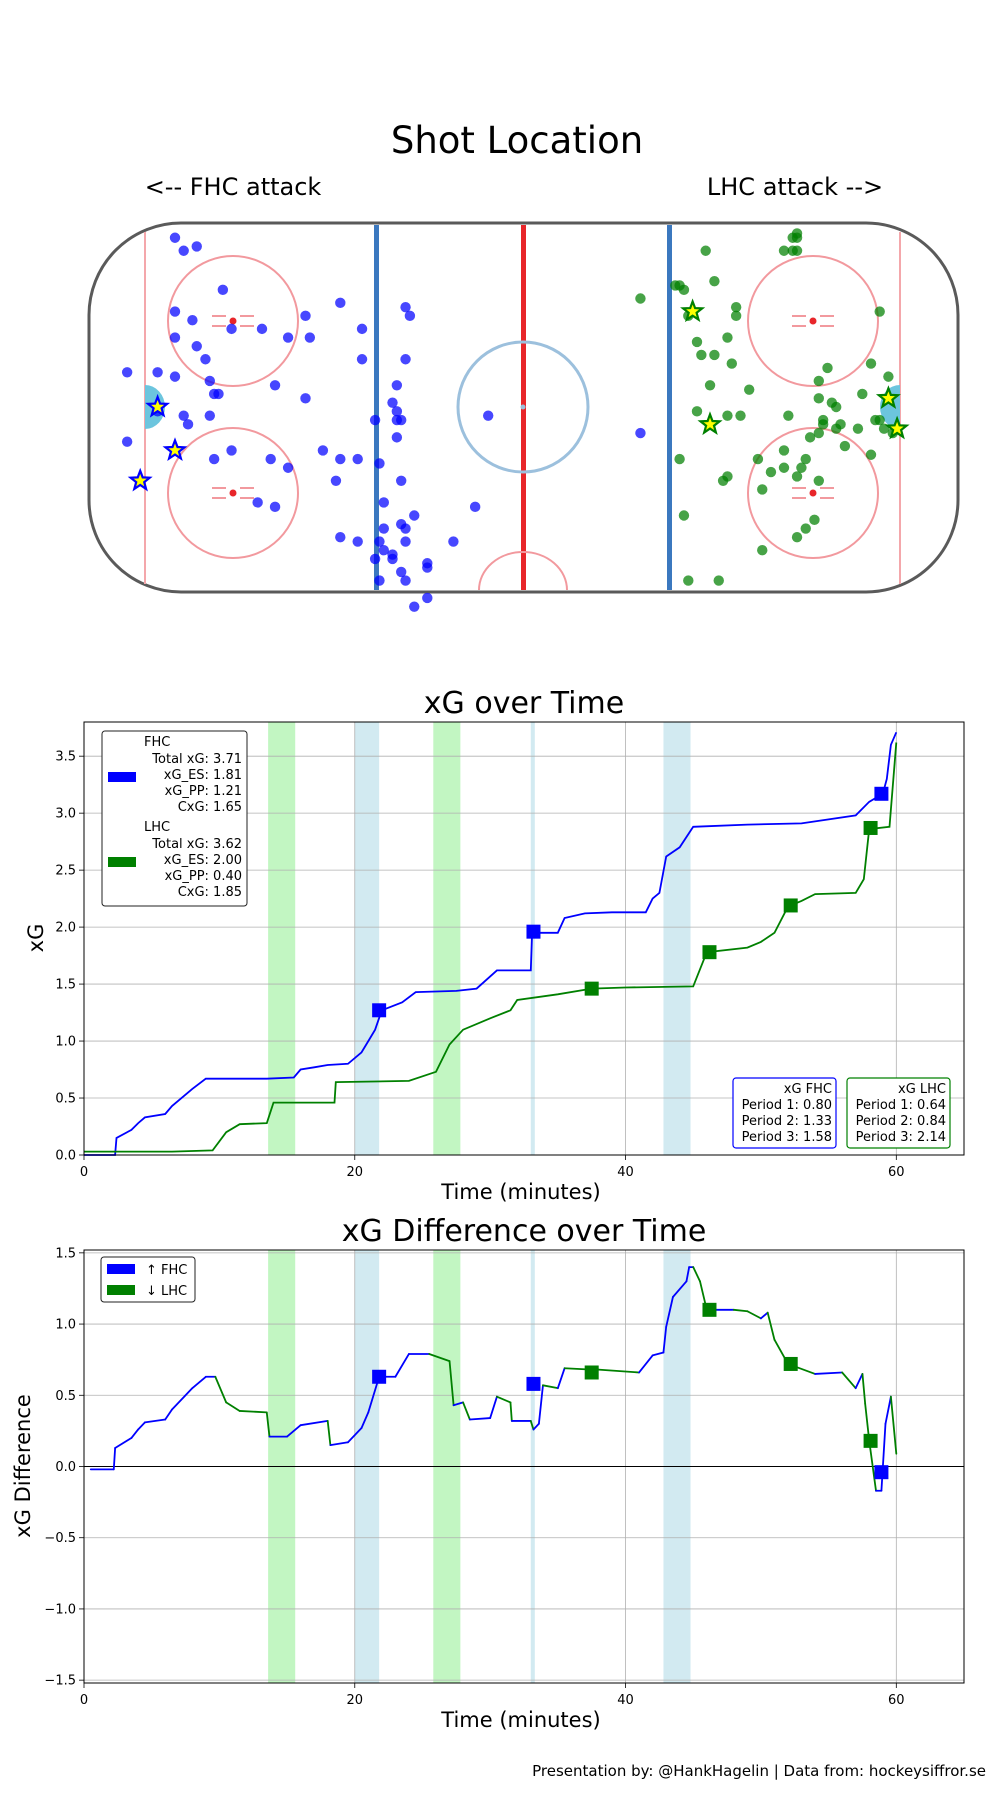  I want to click on y-tick-label: 0.0, so click(65, 1467).